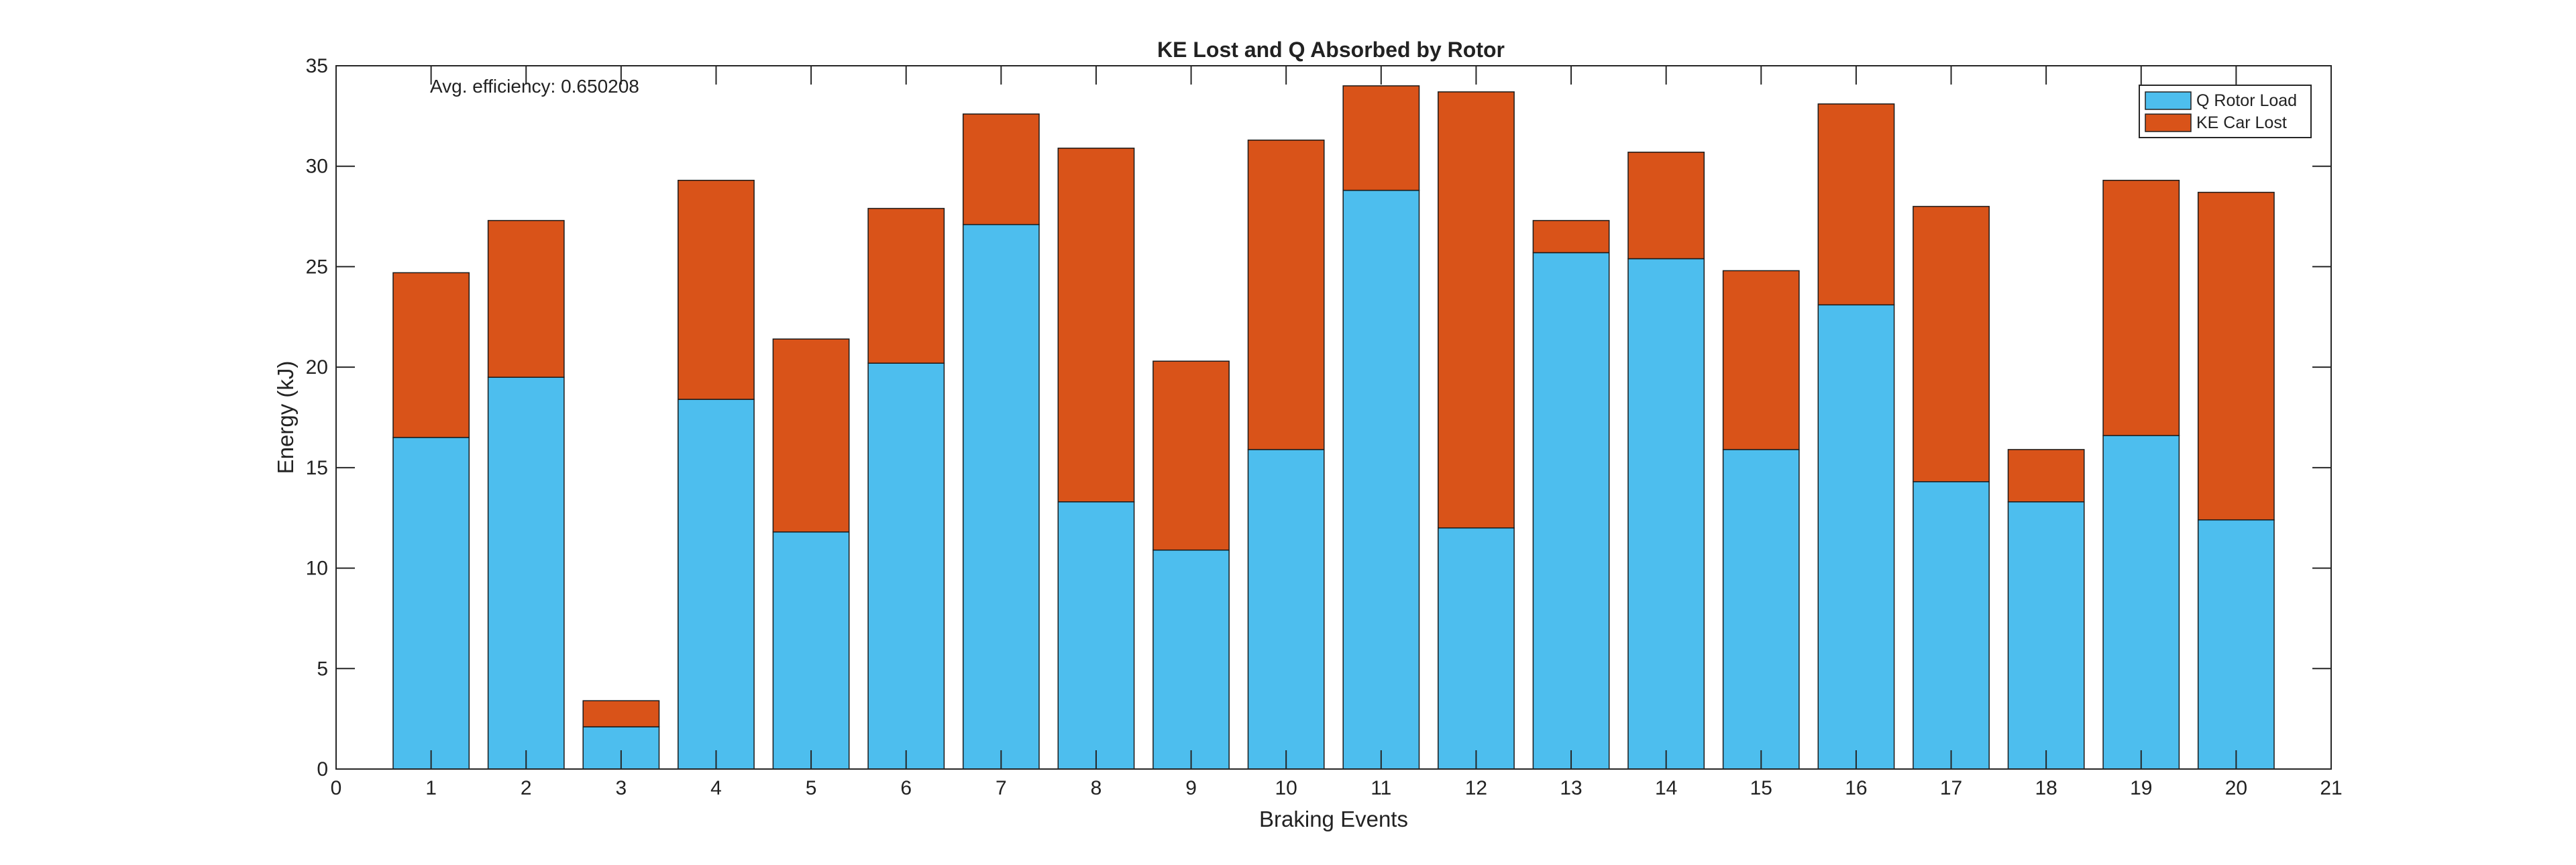 The width and height of the screenshot is (2576, 865). Describe the element at coordinates (317, 267) in the screenshot. I see `y-tick-label: 25` at that location.